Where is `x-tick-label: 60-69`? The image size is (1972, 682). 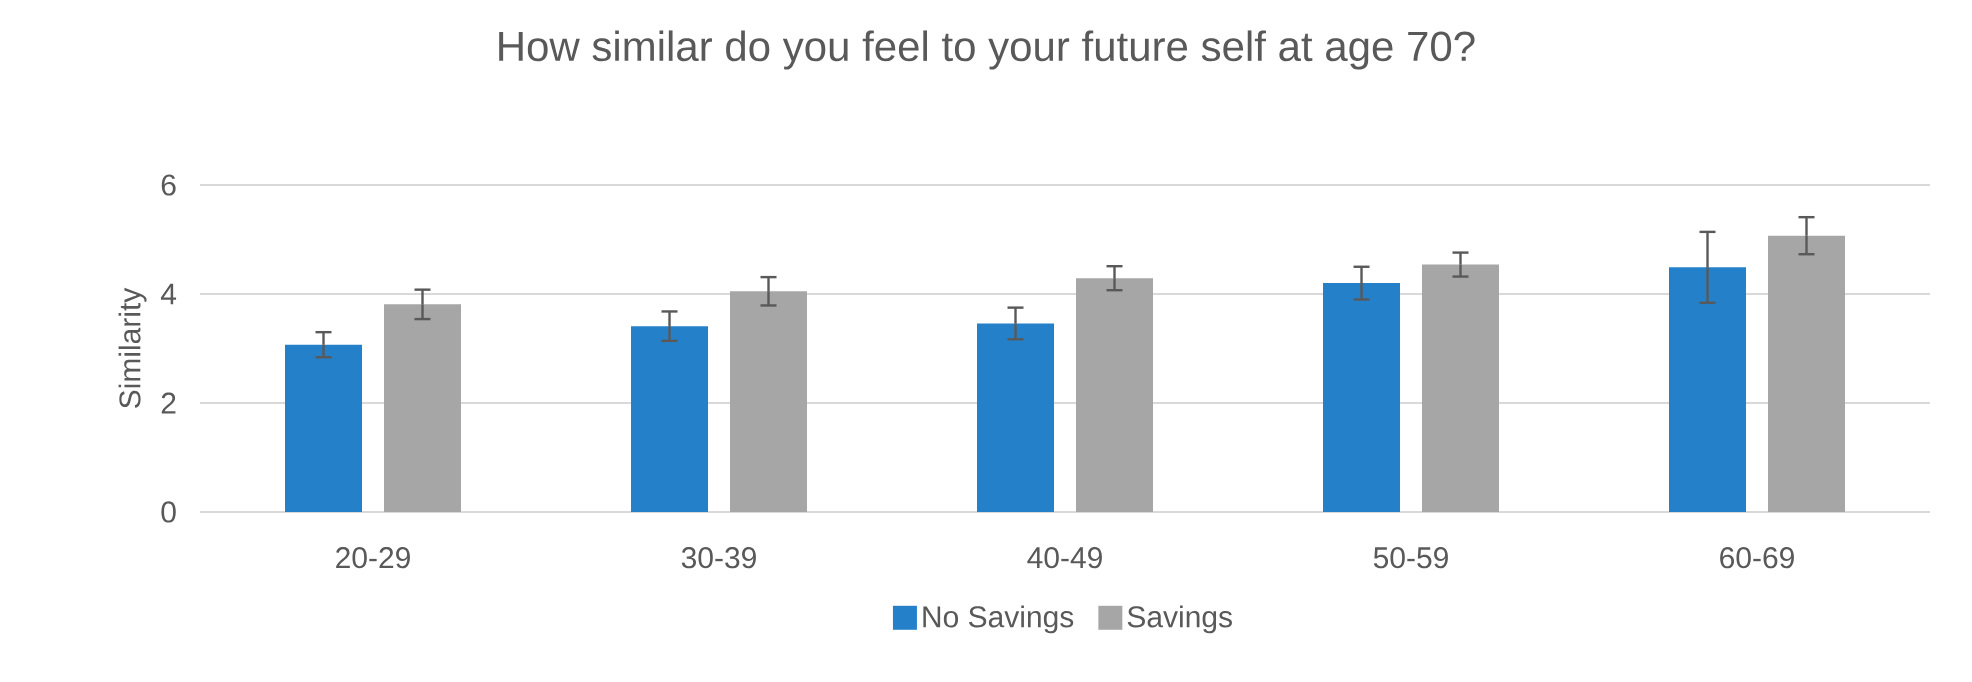 x-tick-label: 60-69 is located at coordinates (1757, 558).